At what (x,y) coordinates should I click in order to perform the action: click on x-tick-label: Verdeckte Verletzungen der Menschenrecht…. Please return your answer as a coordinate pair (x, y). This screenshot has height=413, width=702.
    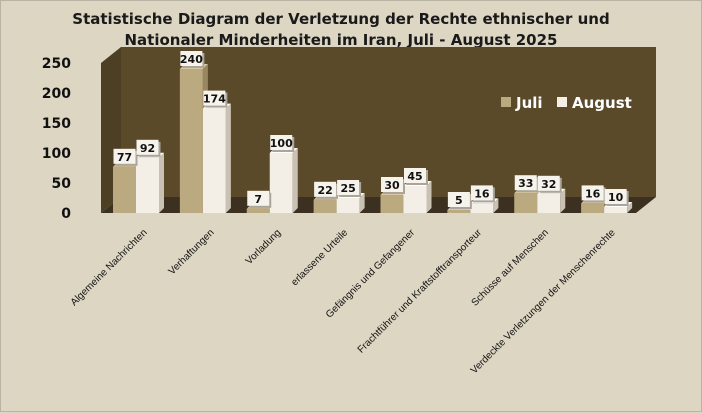
    Looking at the image, I should click on (543, 301).